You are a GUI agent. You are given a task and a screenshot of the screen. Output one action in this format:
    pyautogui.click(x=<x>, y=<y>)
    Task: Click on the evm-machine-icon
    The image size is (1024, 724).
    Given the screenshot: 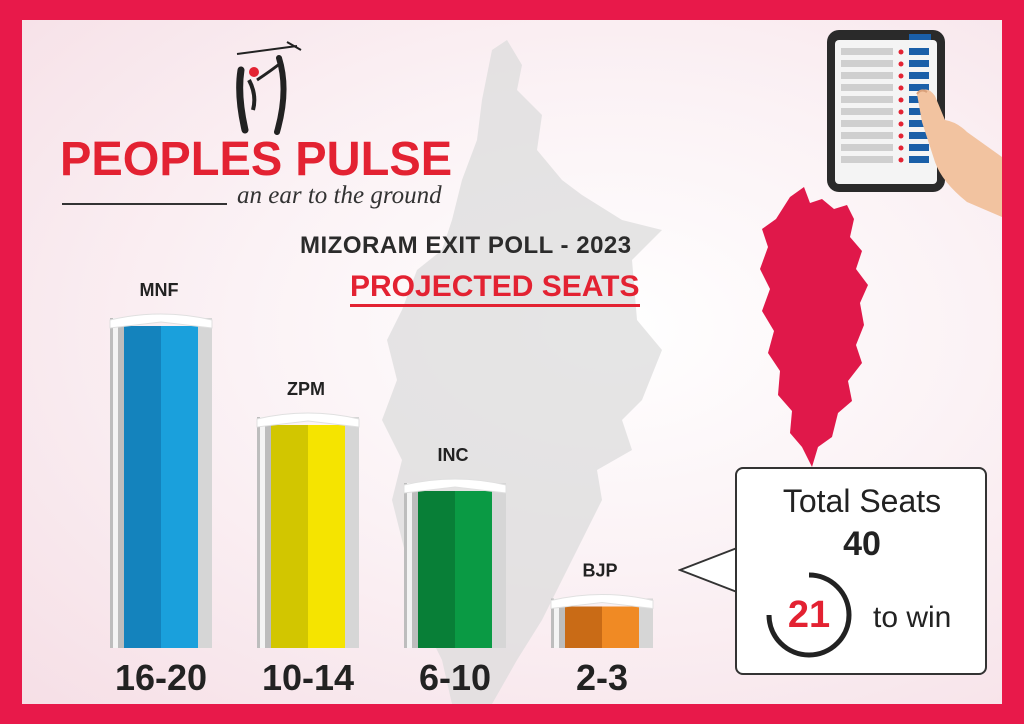 What is the action you would take?
    pyautogui.click(x=914, y=123)
    